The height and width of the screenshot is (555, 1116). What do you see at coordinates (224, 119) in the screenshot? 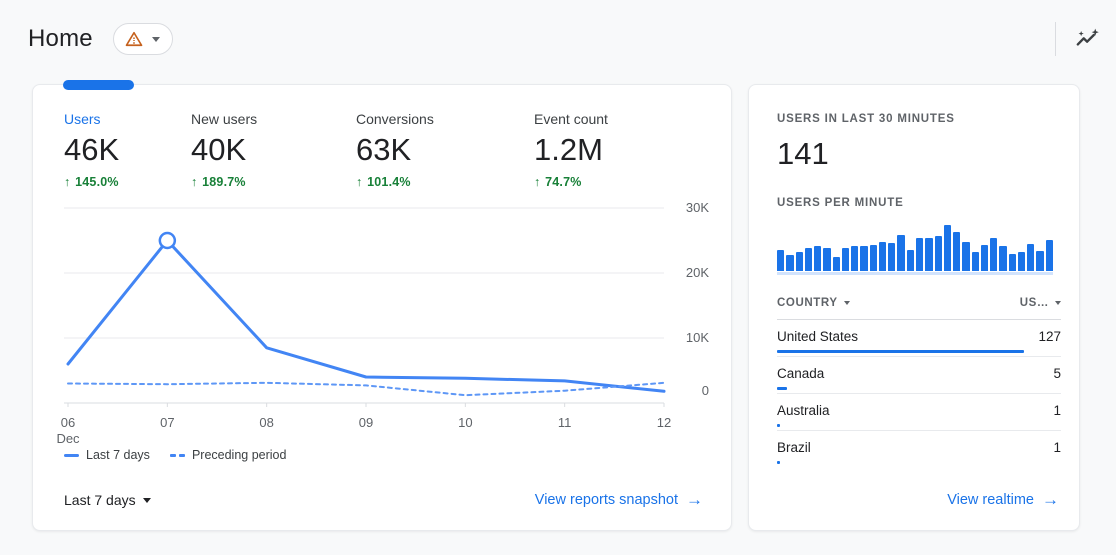
I see `metric-label: New users` at bounding box center [224, 119].